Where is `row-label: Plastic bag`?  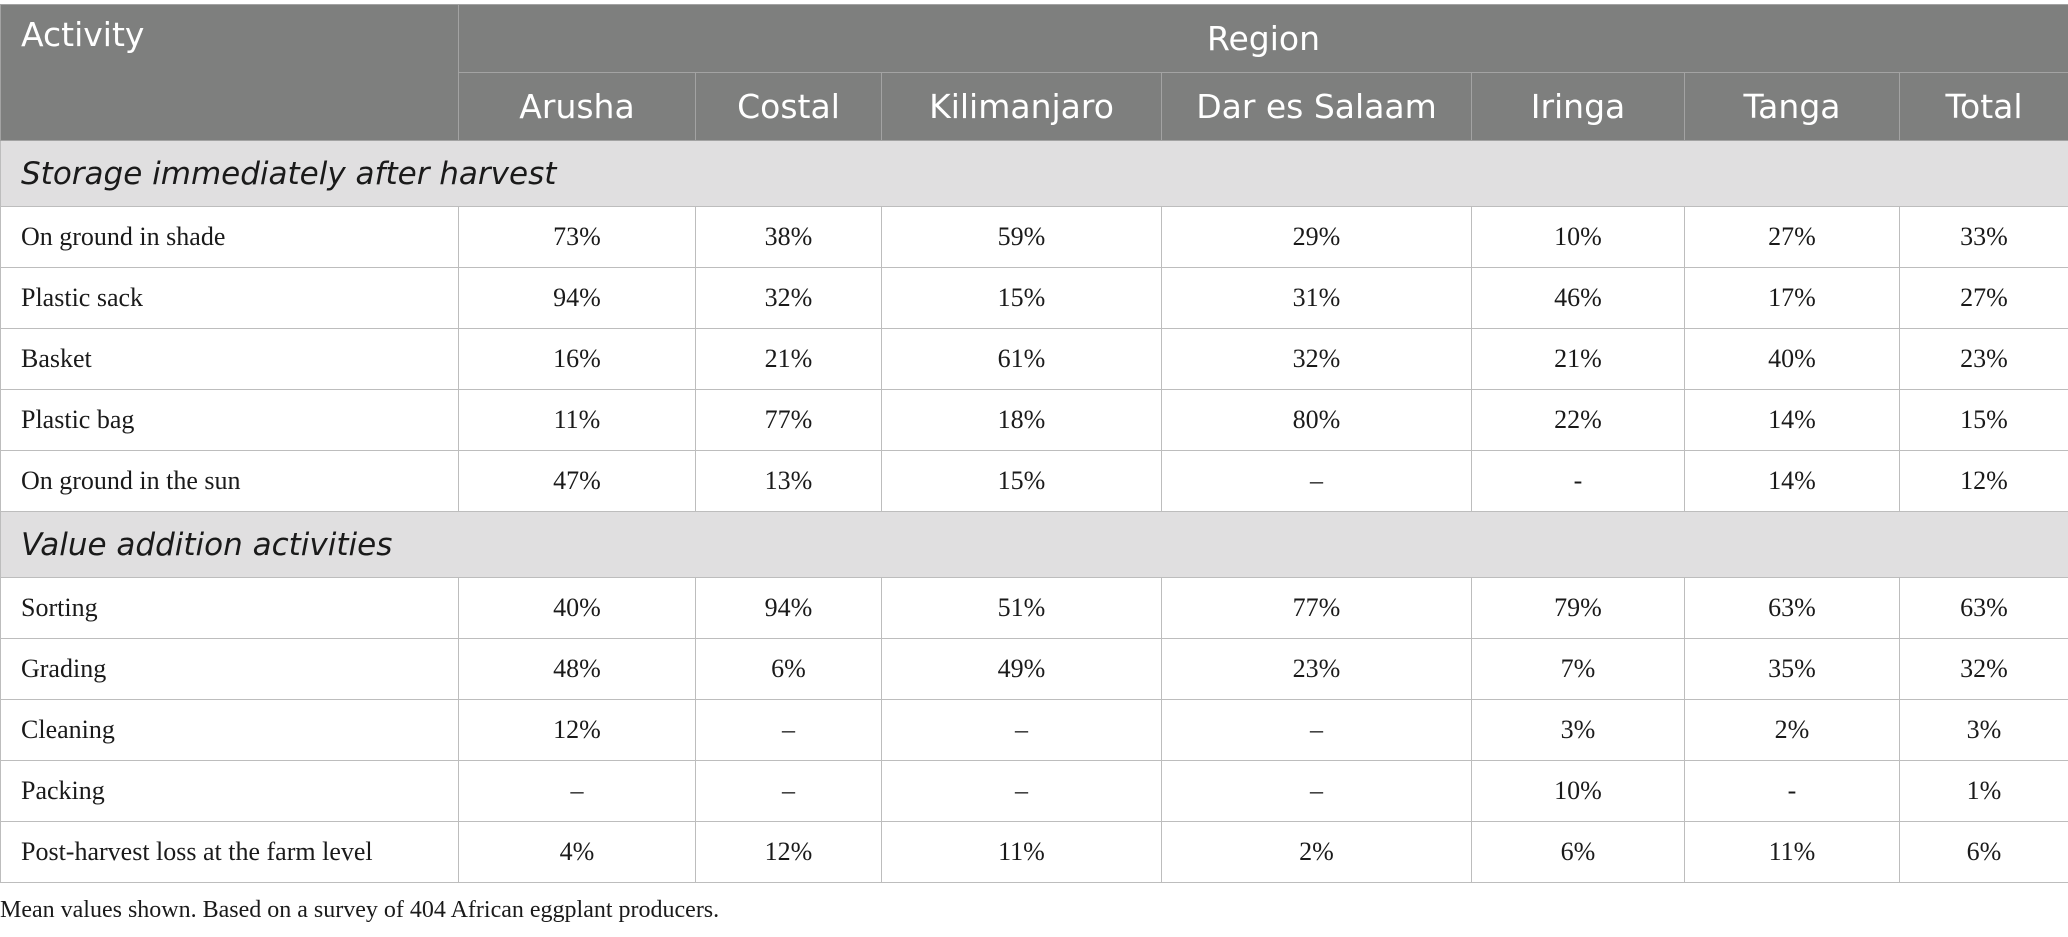
row-label: Plastic bag is located at coordinates (229, 420).